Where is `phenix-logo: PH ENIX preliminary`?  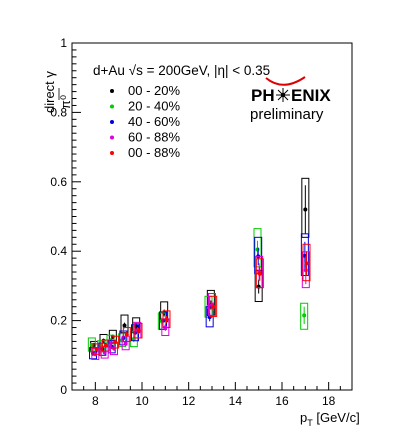
phenix-logo: PH ENIX preliminary is located at coordinates (290, 99).